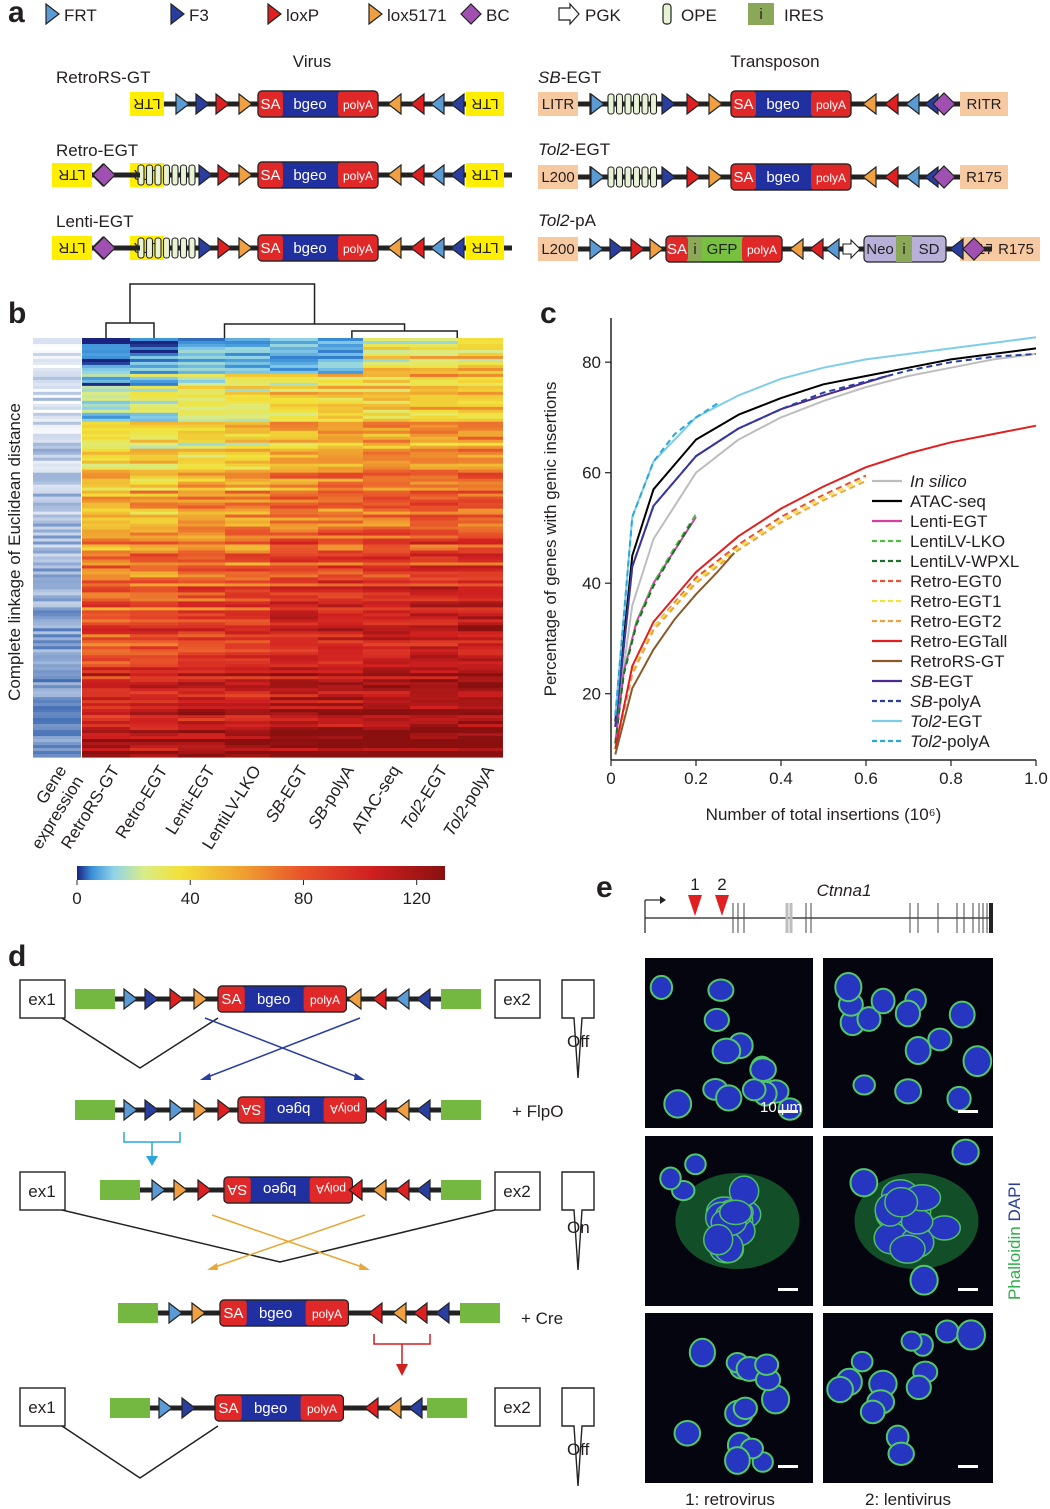 The height and width of the screenshot is (1509, 1050). Describe the element at coordinates (190, 898) in the screenshot. I see `colorbar-tick-label: 40` at that location.